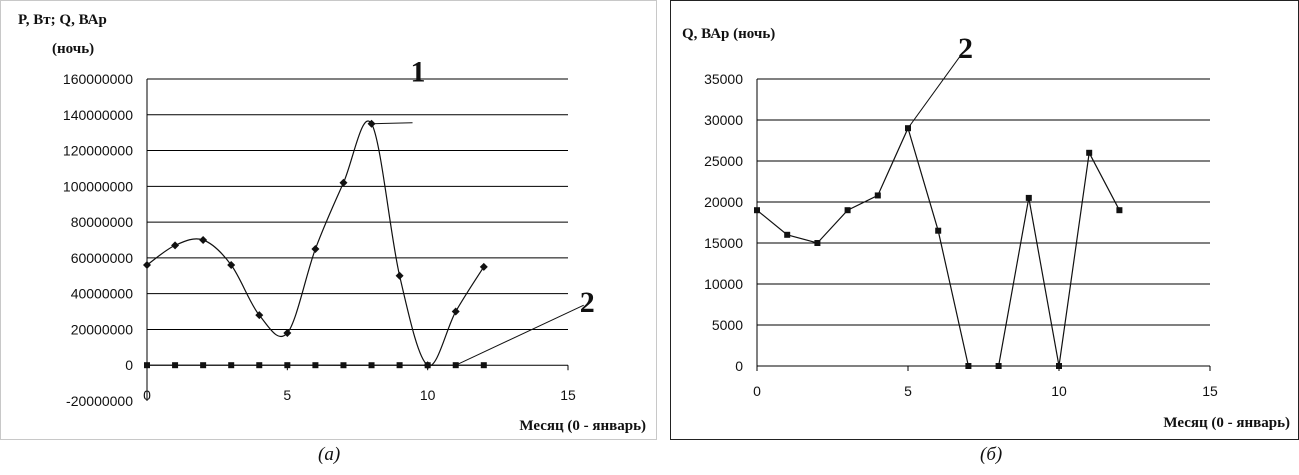 This screenshot has width=1299, height=475. Describe the element at coordinates (418, 72) in the screenshot. I see `annotation-label-a-1: 1` at that location.